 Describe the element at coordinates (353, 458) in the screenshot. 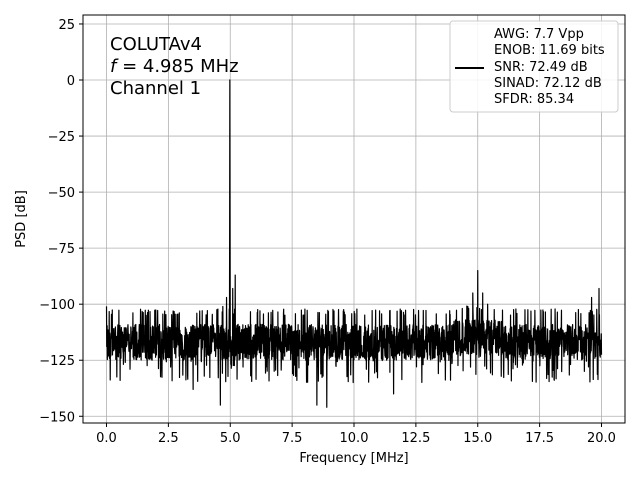

I see `x-axis-label: Frequency [MHz]` at that location.